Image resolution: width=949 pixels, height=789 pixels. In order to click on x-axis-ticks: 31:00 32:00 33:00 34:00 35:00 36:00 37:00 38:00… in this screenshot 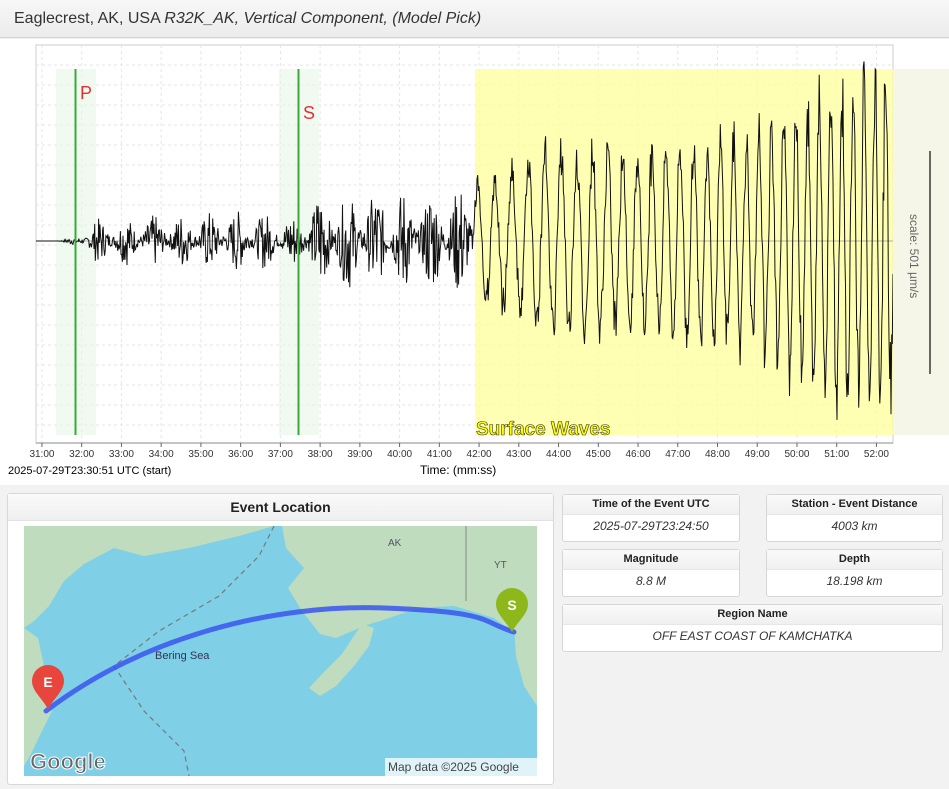, I will do `click(459, 451)`.